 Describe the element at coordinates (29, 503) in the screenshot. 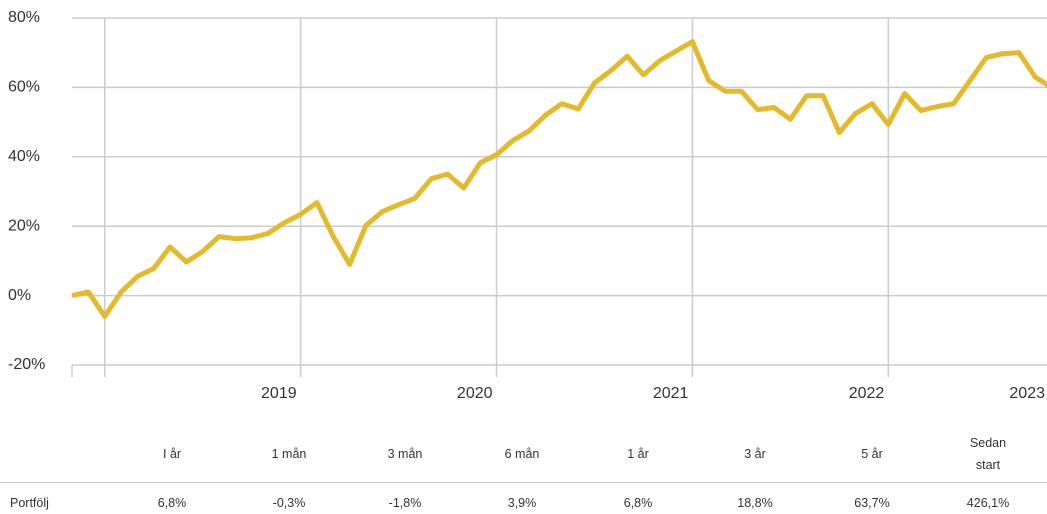

I see `row-label: Portfölj` at that location.